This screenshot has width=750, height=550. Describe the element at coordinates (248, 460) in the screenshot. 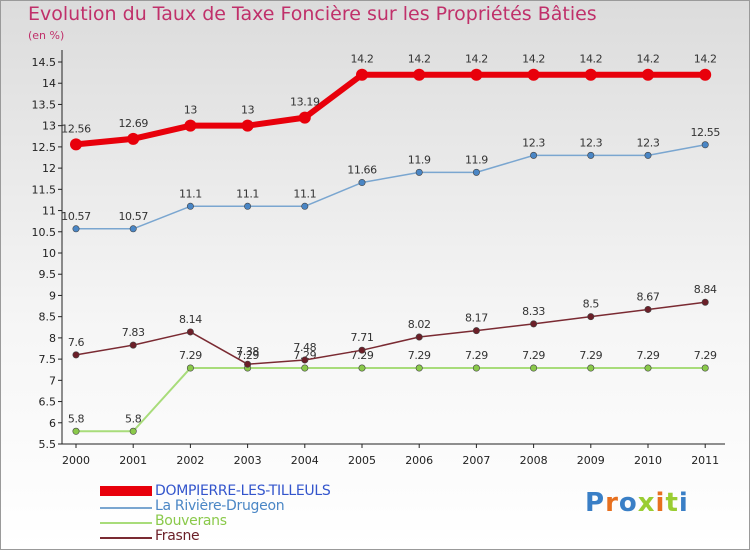

I see `x-tick-label: 2003` at that location.